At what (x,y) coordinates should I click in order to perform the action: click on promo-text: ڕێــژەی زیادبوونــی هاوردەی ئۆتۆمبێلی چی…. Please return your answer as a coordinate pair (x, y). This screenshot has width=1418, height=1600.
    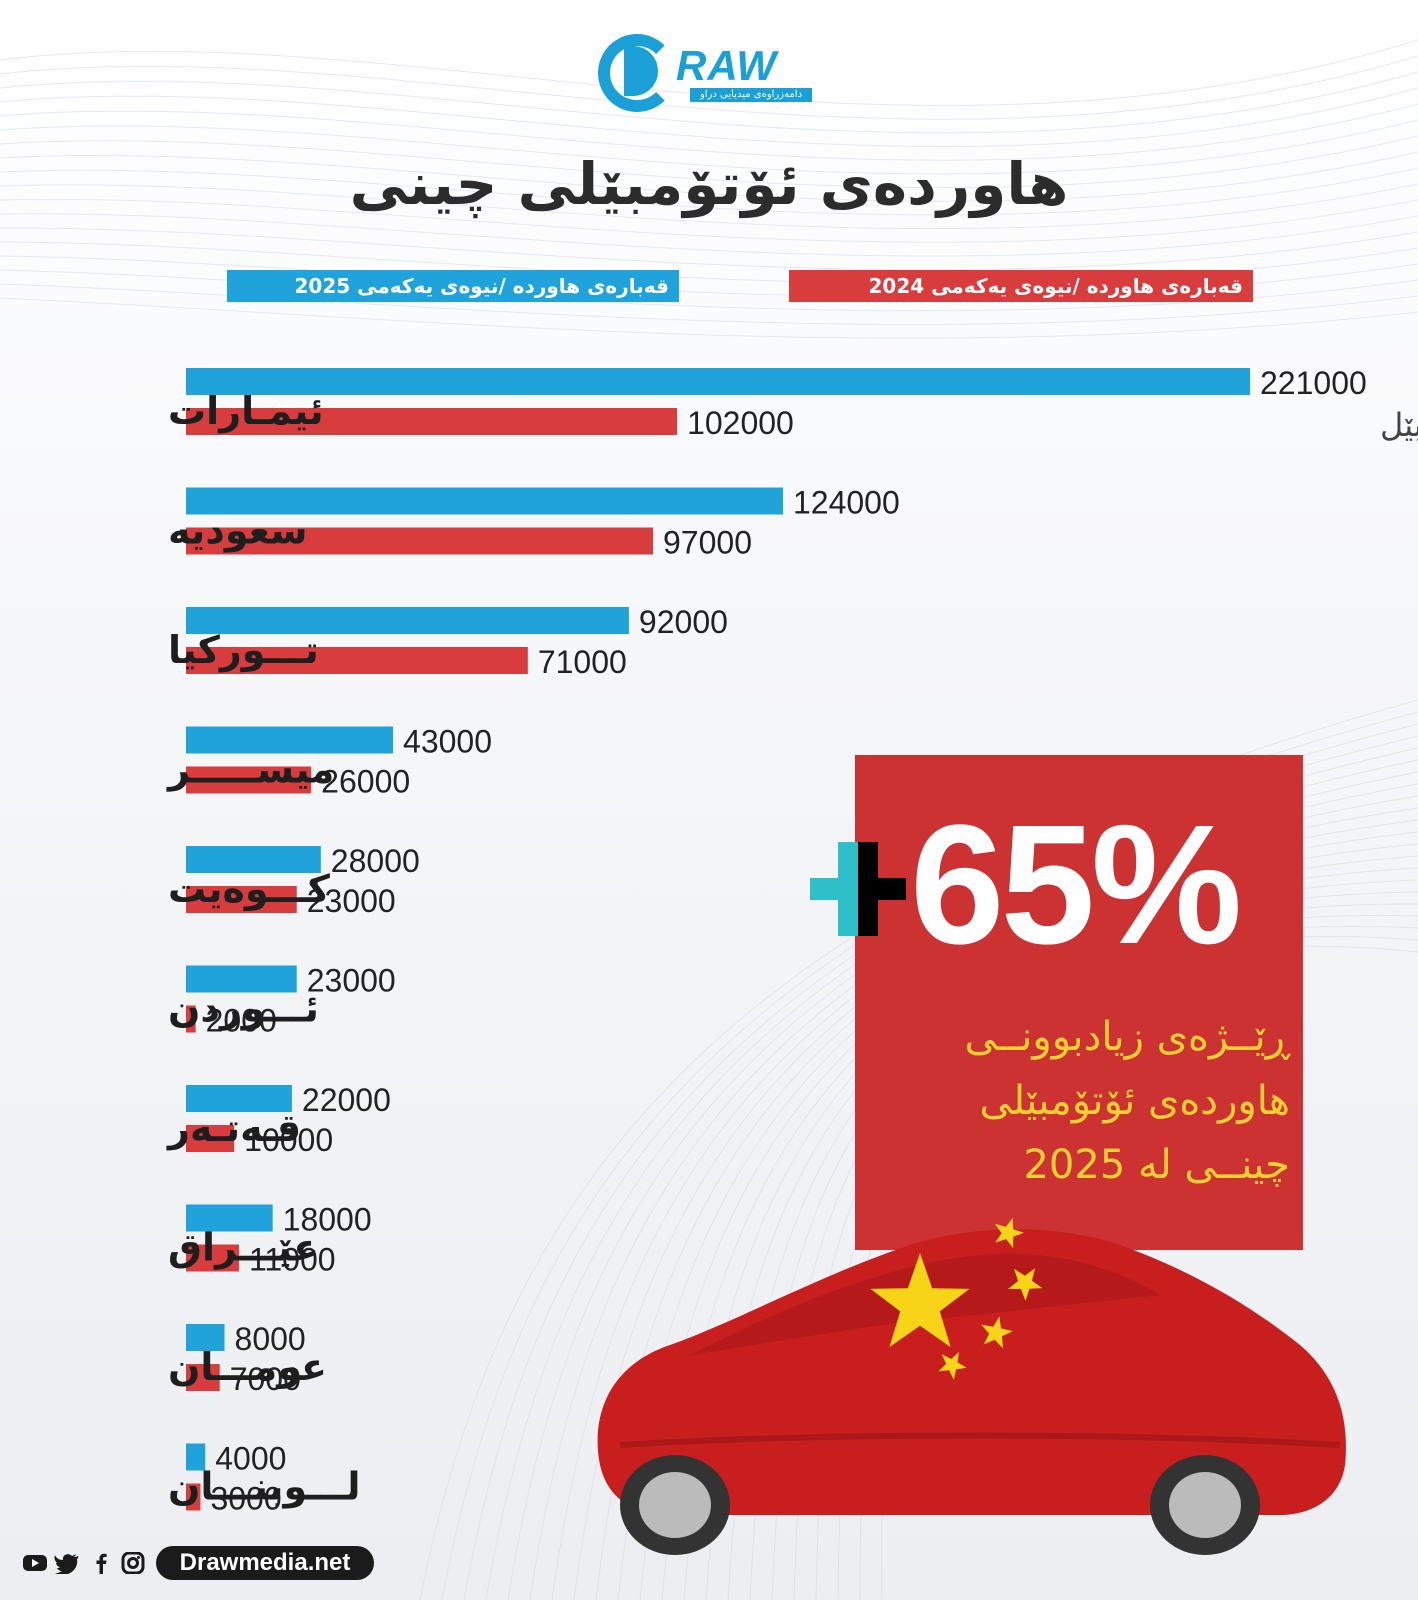
    Looking at the image, I should click on (1076, 1101).